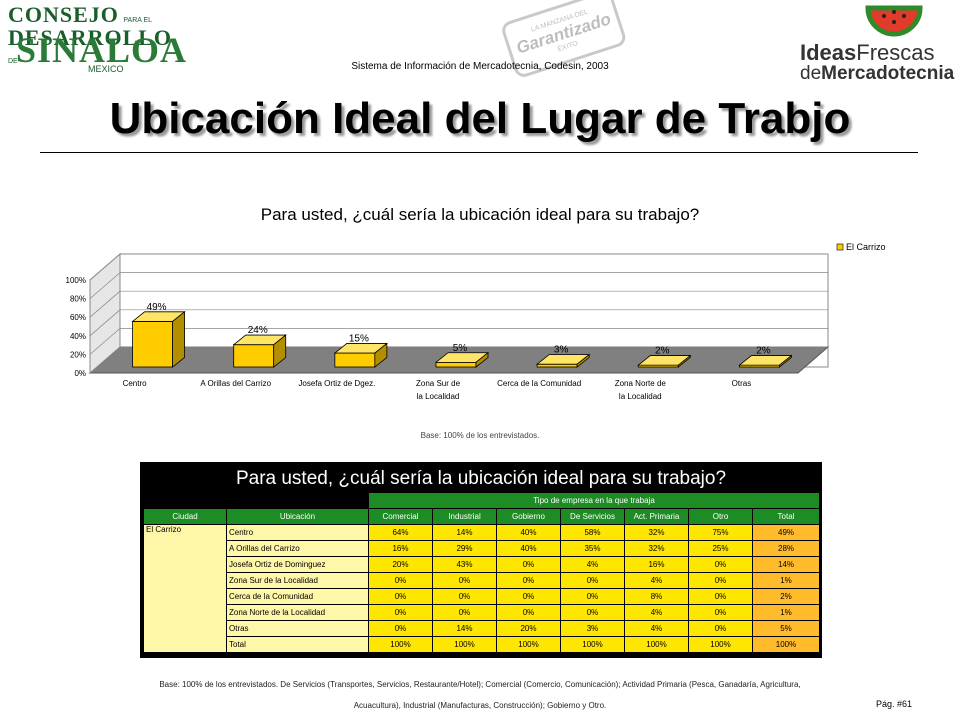 This screenshot has height=720, width=960. What do you see at coordinates (561, 350) in the screenshot?
I see `bar-data-label: 3%` at bounding box center [561, 350].